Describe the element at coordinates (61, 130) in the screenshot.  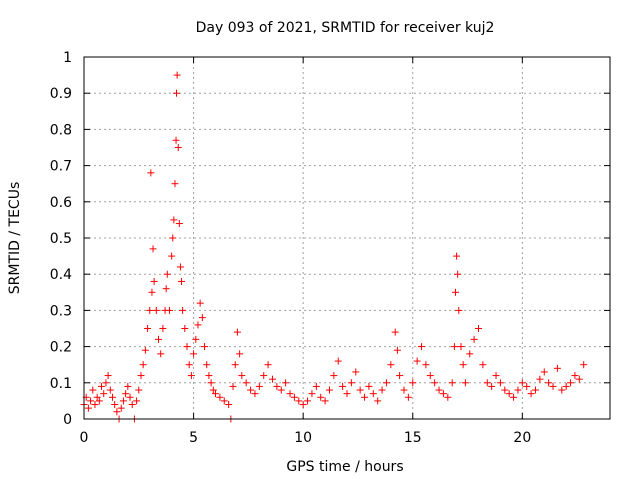
I see `y-tick-label: 0.8` at that location.